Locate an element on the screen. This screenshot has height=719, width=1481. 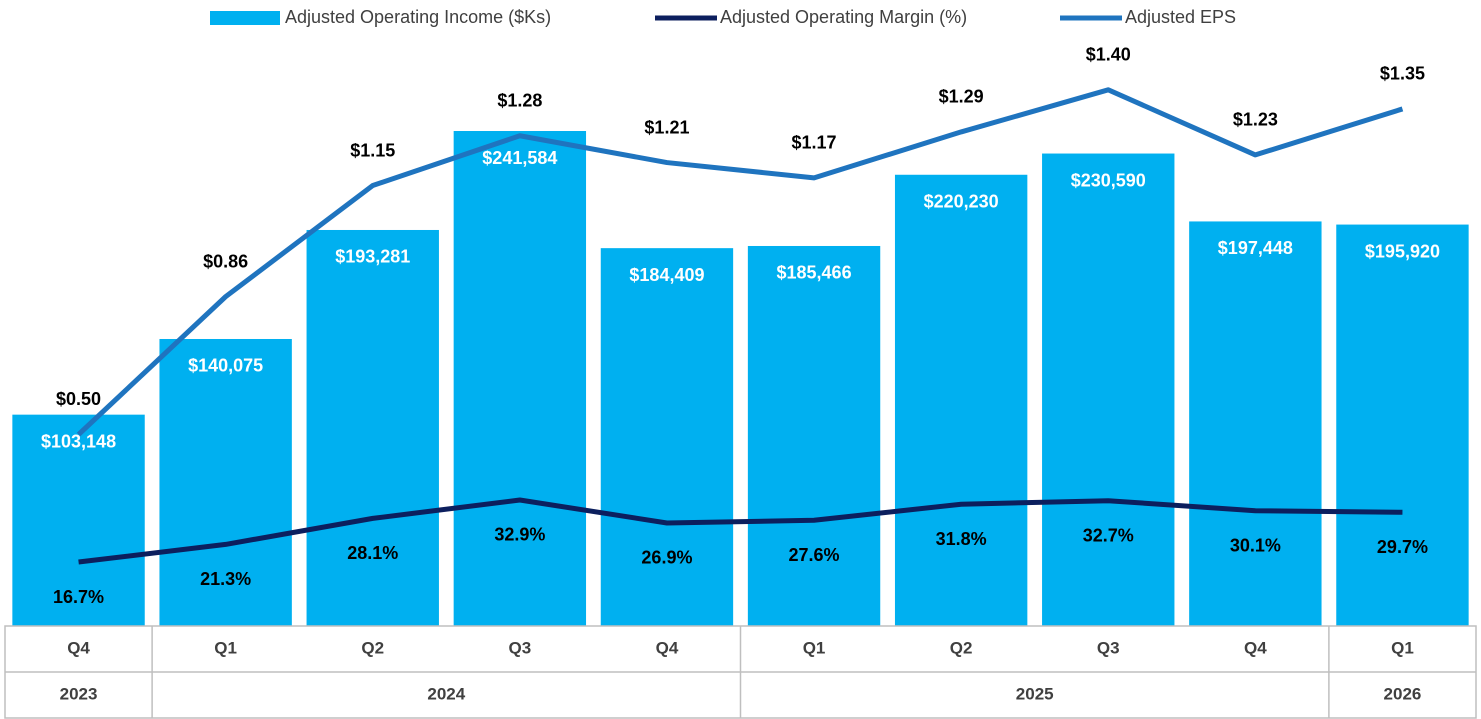
margin-label: 31.8% is located at coordinates (961, 539).